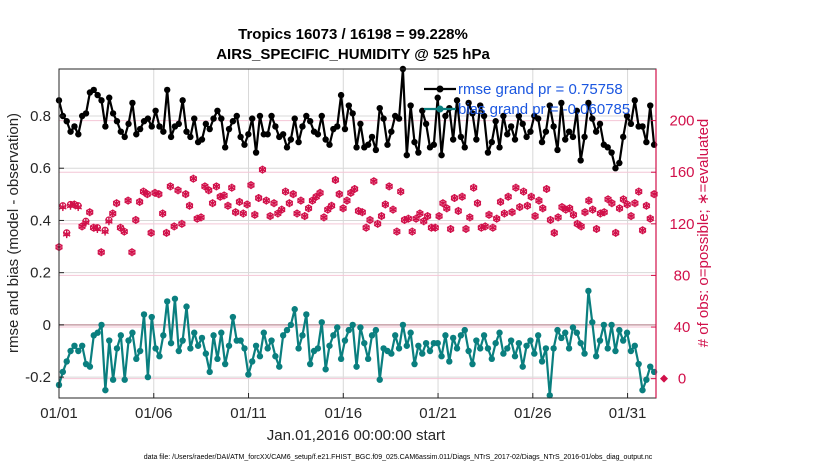 Image resolution: width=830 pixels, height=470 pixels. Describe the element at coordinates (353, 54) in the screenshot. I see `chart-title-line2: AIRS_SPECIFIC_HUMIDITY @ 525 hPa` at that location.